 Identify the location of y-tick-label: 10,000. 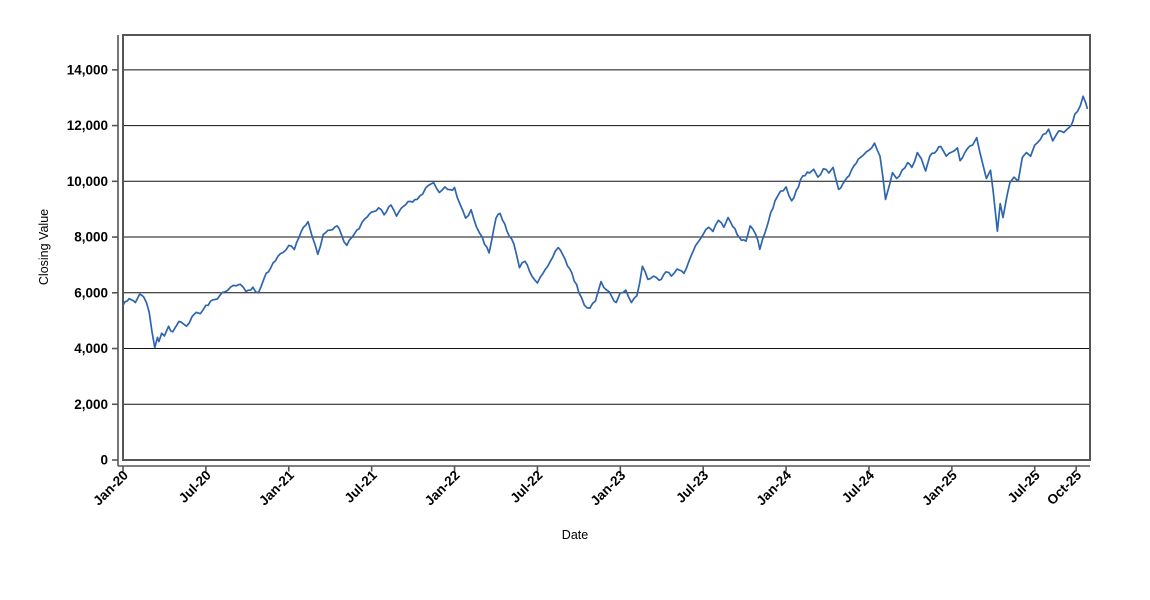
(87, 181).